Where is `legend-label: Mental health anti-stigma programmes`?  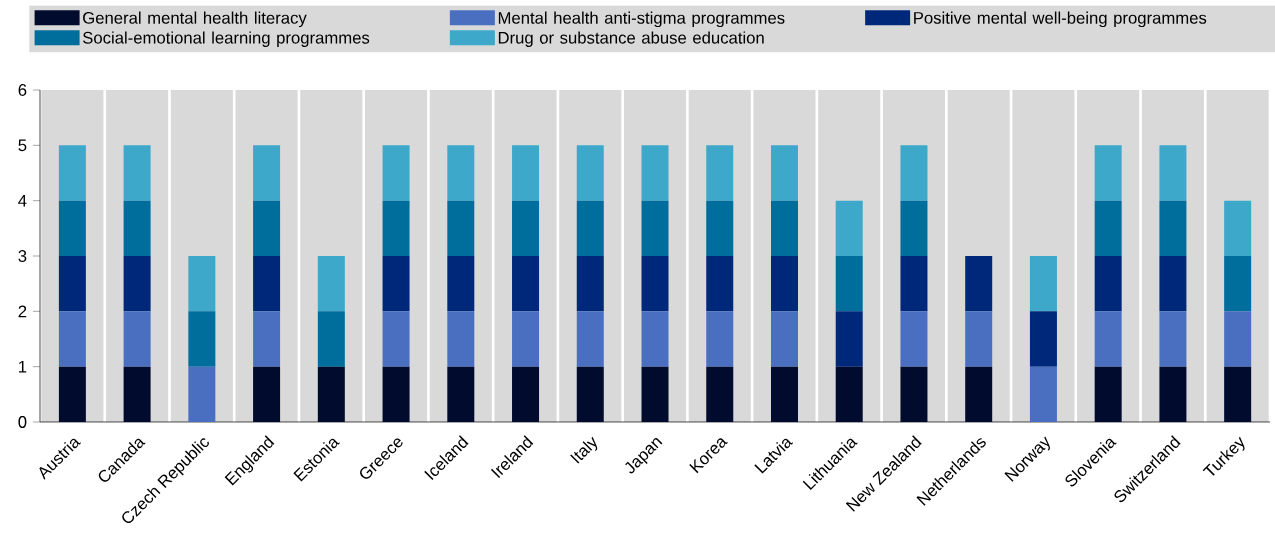 legend-label: Mental health anti-stigma programmes is located at coordinates (641, 19).